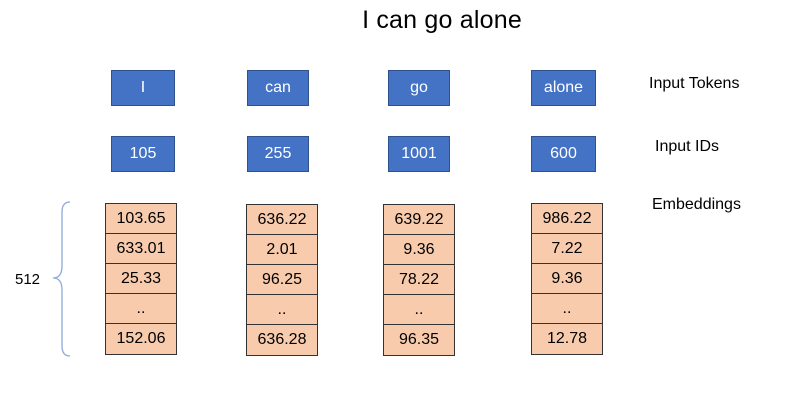  Describe the element at coordinates (278, 88) in the screenshot. I see `token-box-2: can` at that location.